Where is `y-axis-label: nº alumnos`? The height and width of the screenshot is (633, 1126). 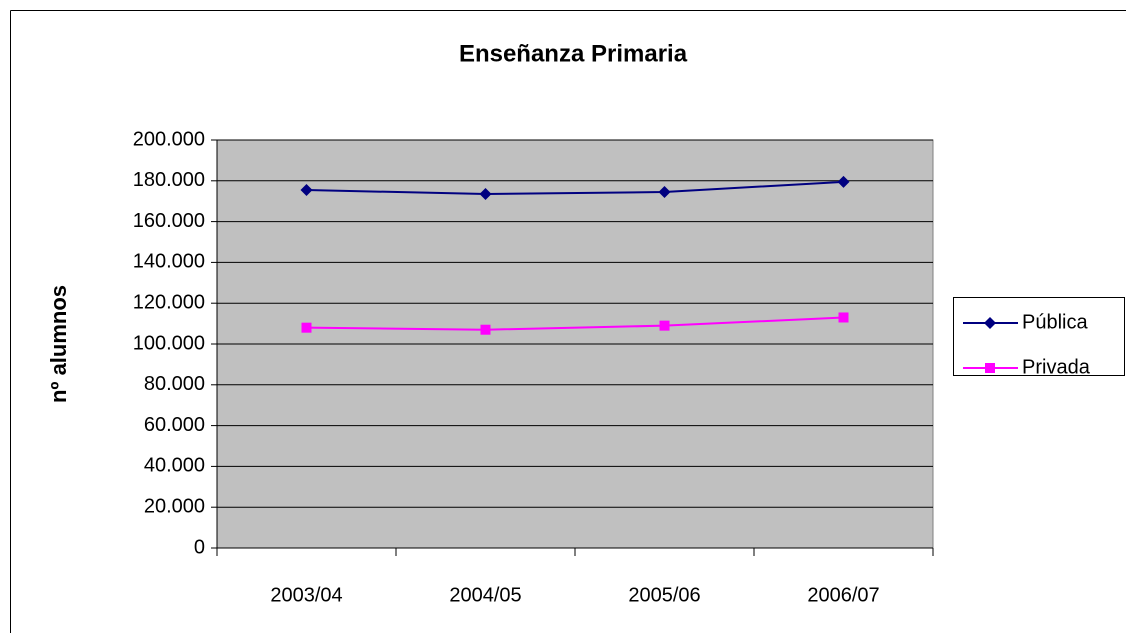
y-axis-label: nº alumnos is located at coordinates (58, 344).